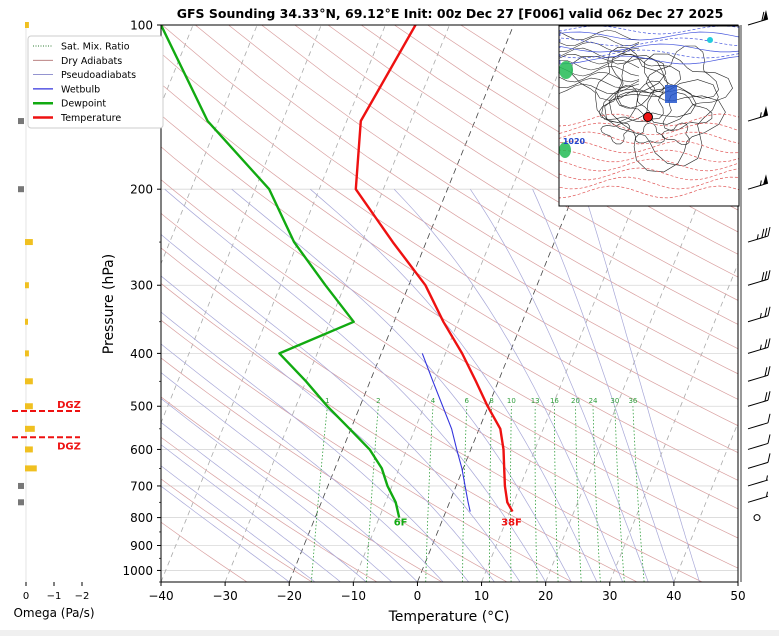 The image size is (779, 636). I want to click on omega-panel: DGZ DGZ 0 −1 −2 Omega (Pa/s), so click(53, 321).